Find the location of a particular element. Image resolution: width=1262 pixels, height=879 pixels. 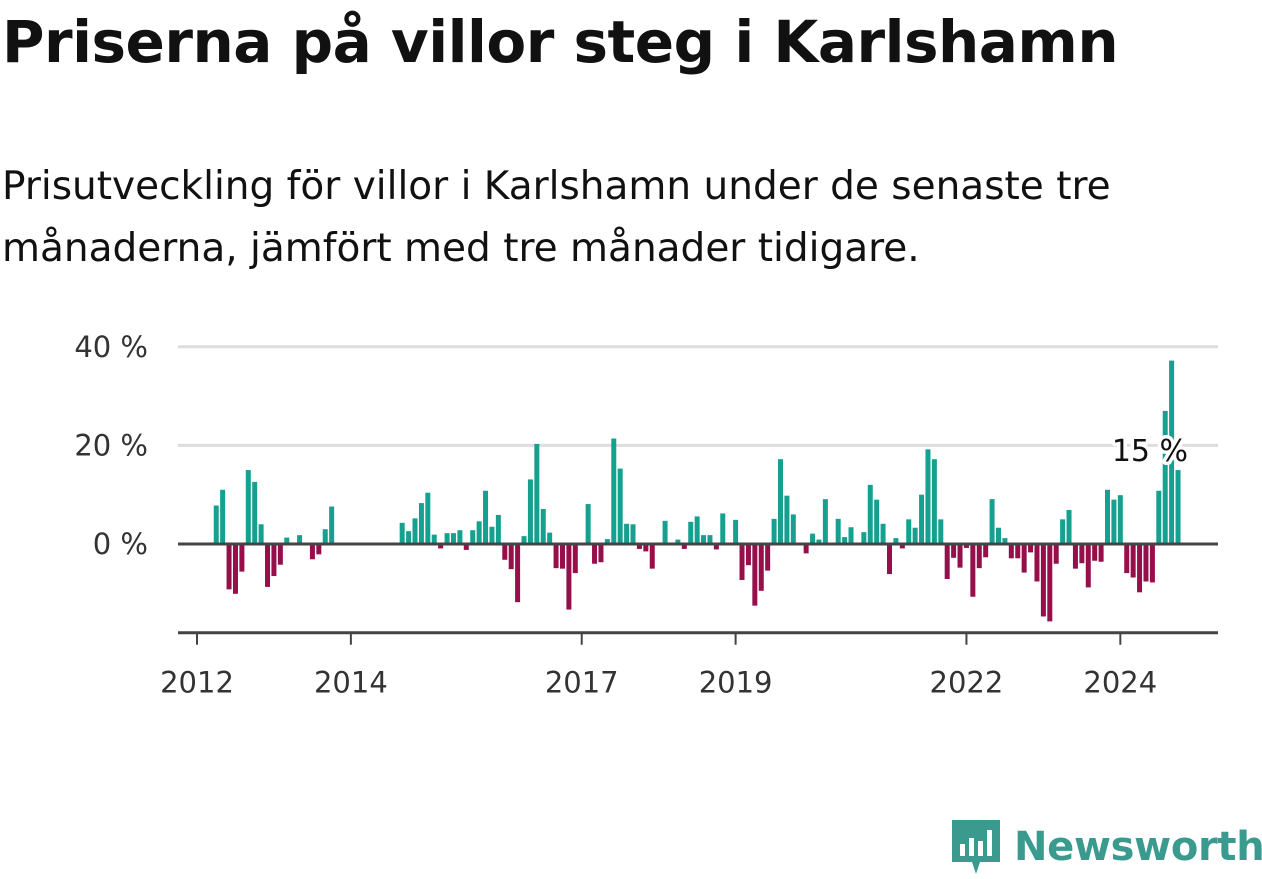

x-tick-label: 2022 is located at coordinates (967, 683).